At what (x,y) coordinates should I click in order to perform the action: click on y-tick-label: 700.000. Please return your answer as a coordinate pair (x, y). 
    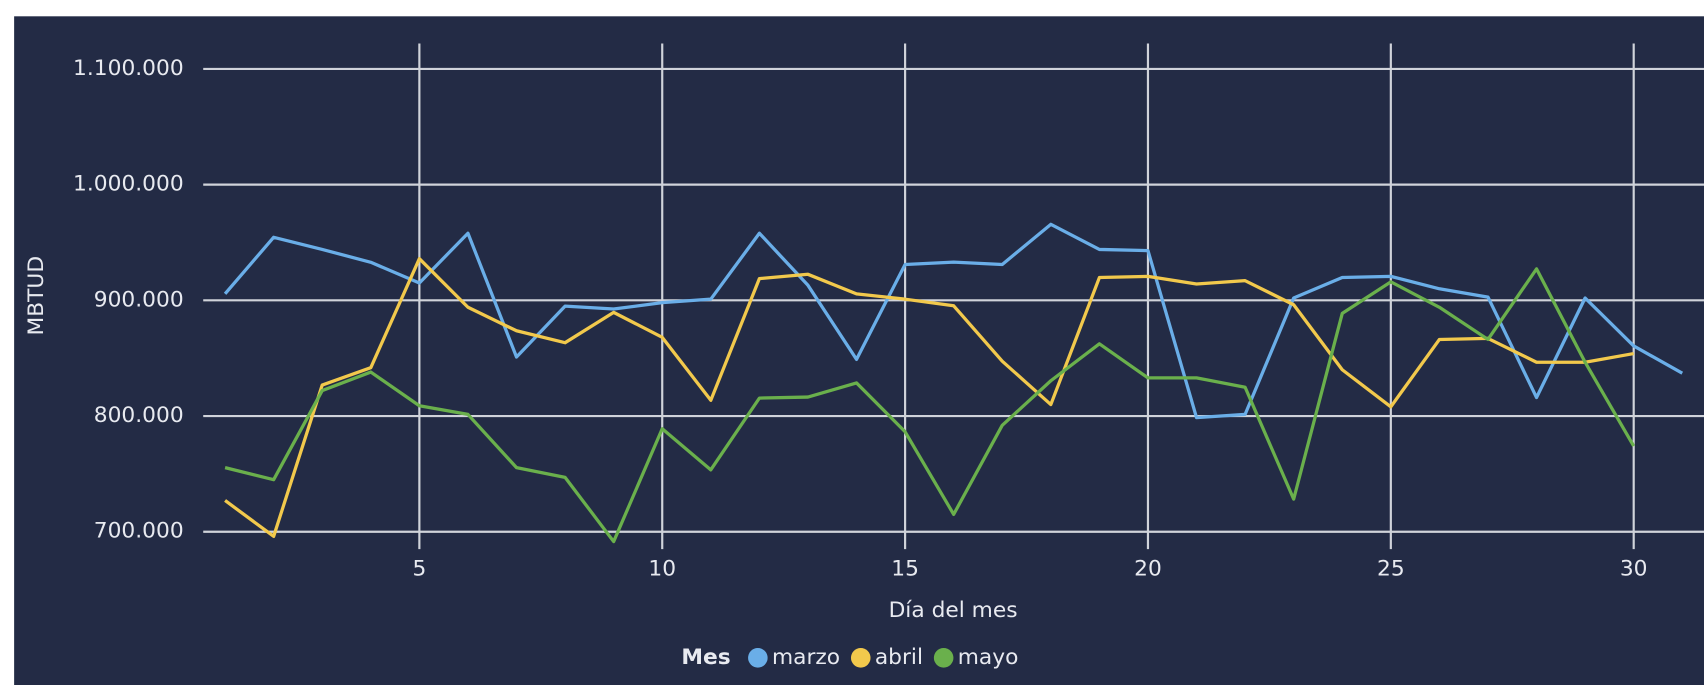
    Looking at the image, I should click on (139, 531).